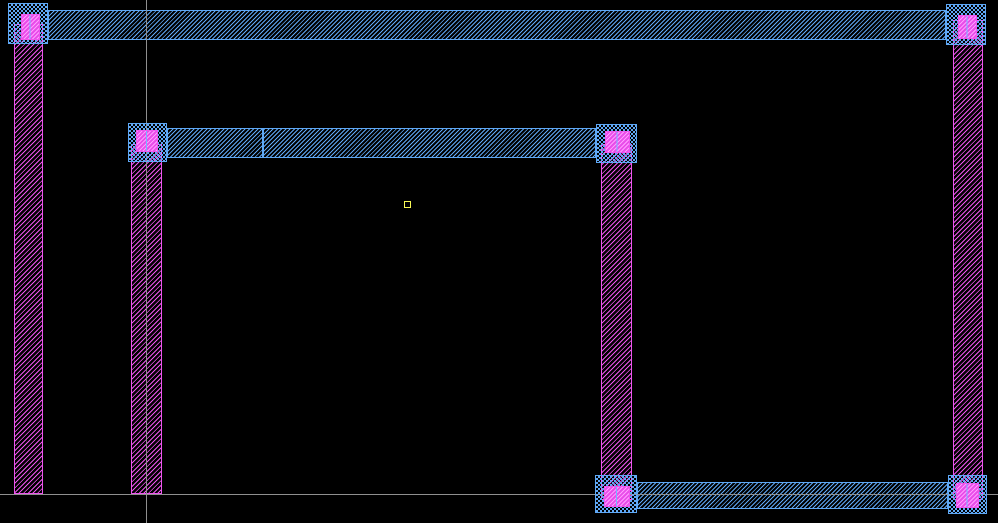  I want to click on metal1-wire-top-rail, so click(497, 25).